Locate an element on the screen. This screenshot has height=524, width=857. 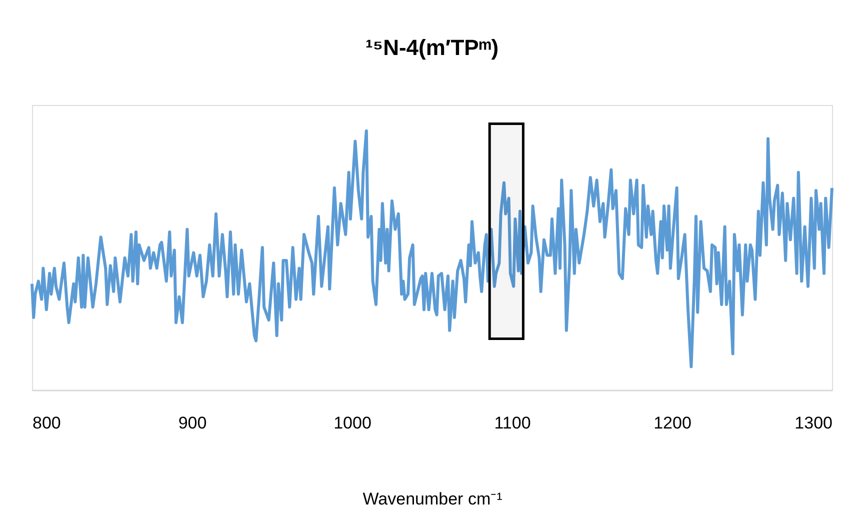
x-tick-label: 1300 is located at coordinates (813, 423).